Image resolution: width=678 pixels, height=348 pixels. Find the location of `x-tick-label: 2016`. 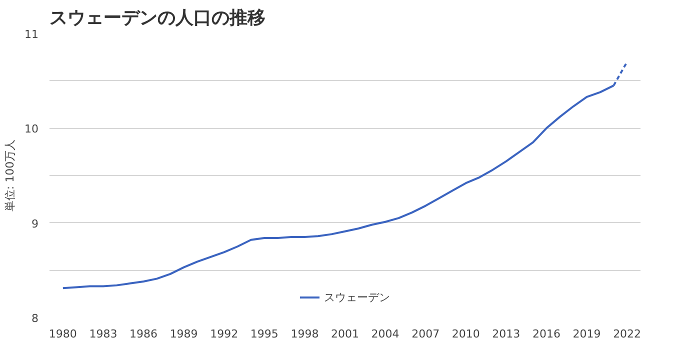

x-tick-label: 2016 is located at coordinates (546, 334).